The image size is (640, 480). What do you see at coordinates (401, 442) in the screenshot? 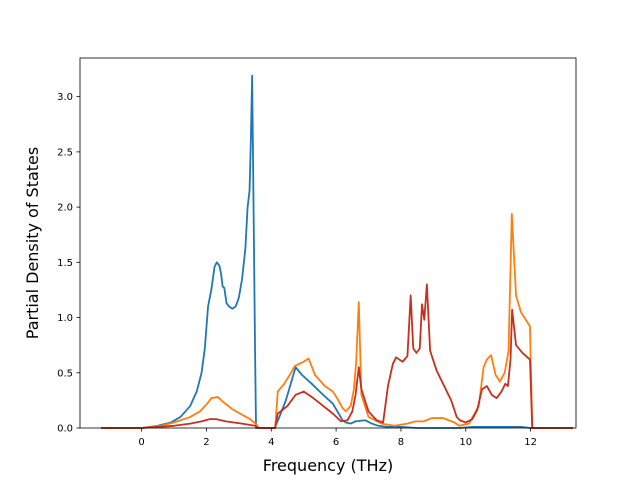
I see `x-tick-label: 8` at bounding box center [401, 442].